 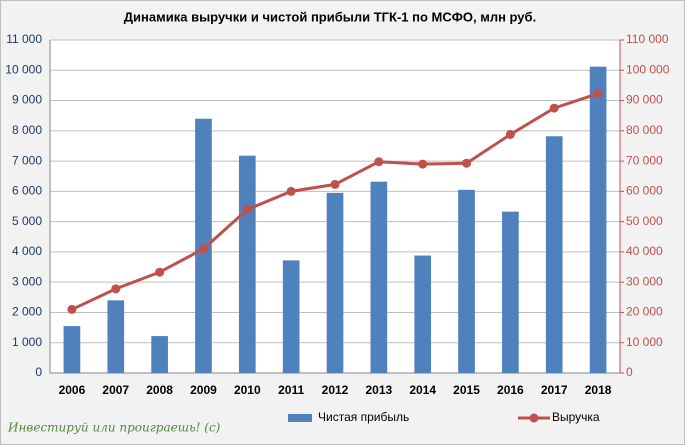 I want to click on y2-tick-label: 10 000, so click(x=644, y=342).